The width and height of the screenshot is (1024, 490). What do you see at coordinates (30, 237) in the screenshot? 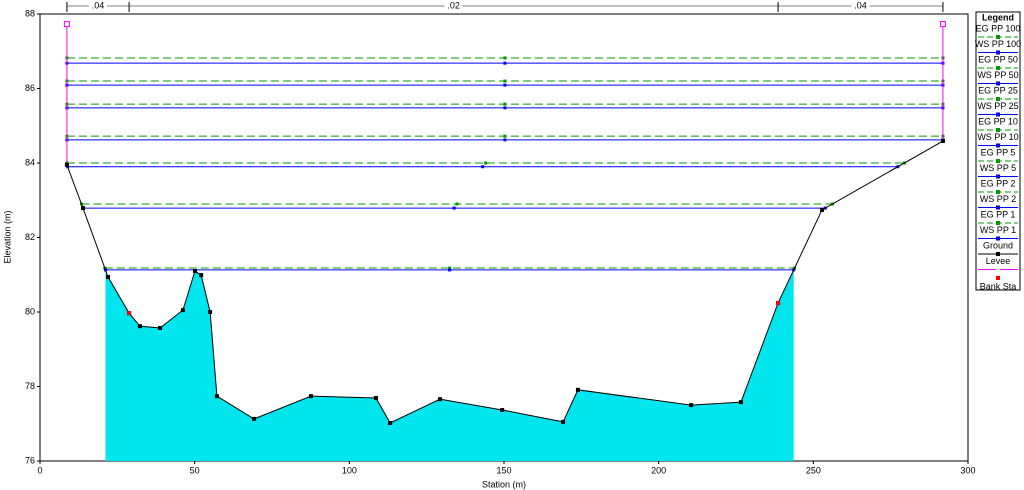
I see `y-tick-label: 82` at bounding box center [30, 237].